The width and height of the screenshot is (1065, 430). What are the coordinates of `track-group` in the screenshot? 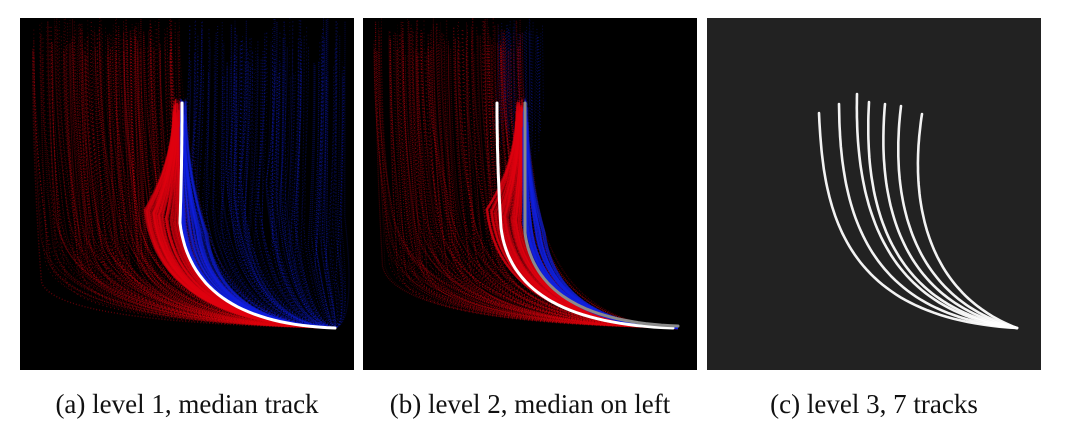 It's located at (918, 211).